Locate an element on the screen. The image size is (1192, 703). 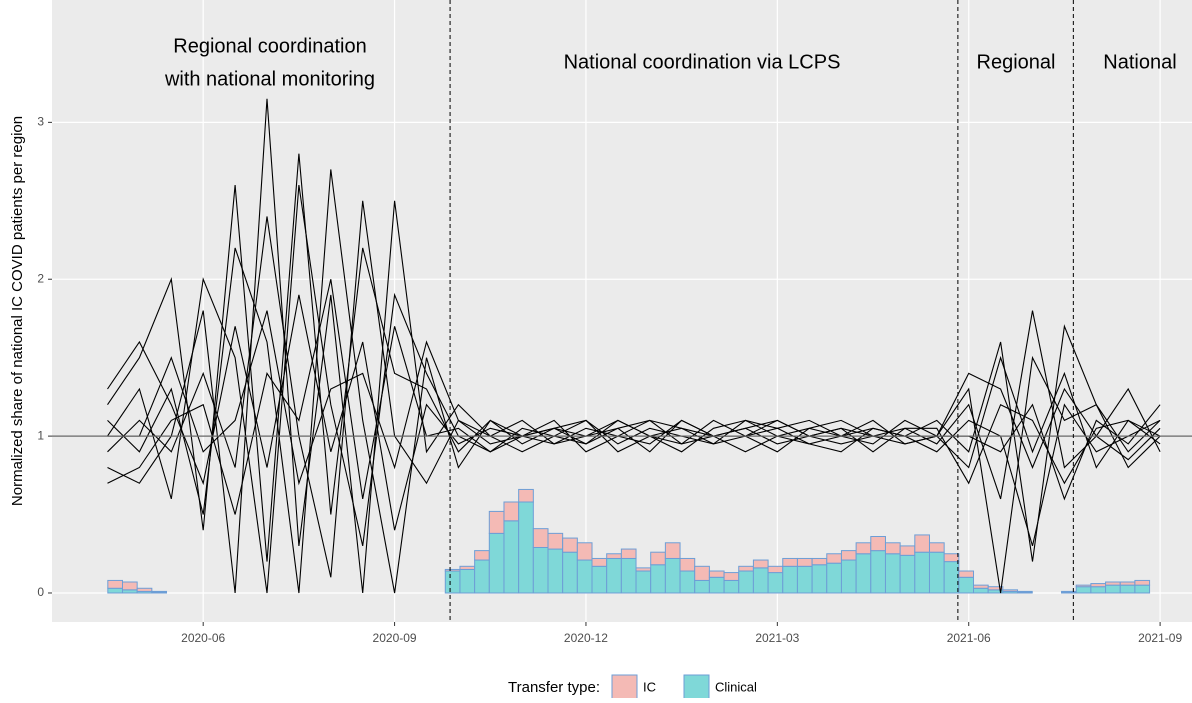
x-tick-label: 2021-03 is located at coordinates (777, 638).